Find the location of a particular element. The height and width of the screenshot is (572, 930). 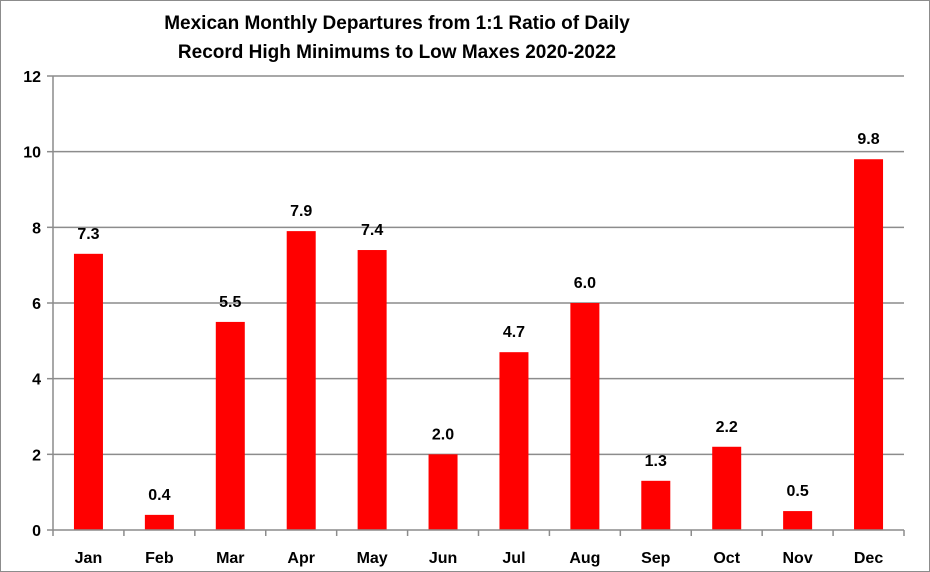

data-label-may: 7.4 is located at coordinates (372, 230).